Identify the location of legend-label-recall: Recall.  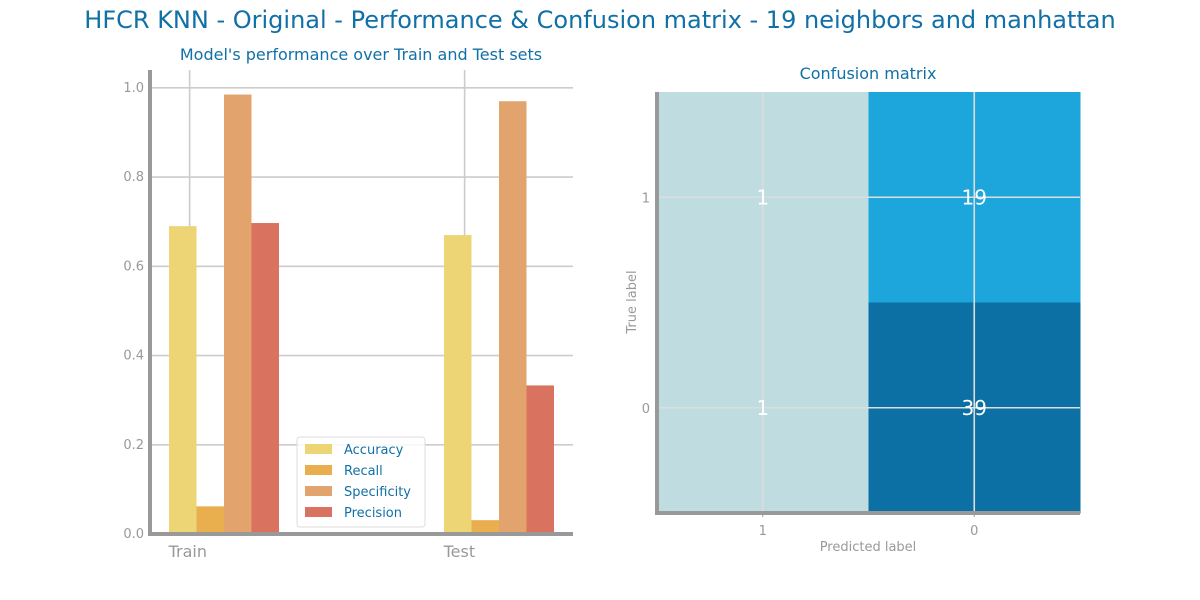
(363, 471).